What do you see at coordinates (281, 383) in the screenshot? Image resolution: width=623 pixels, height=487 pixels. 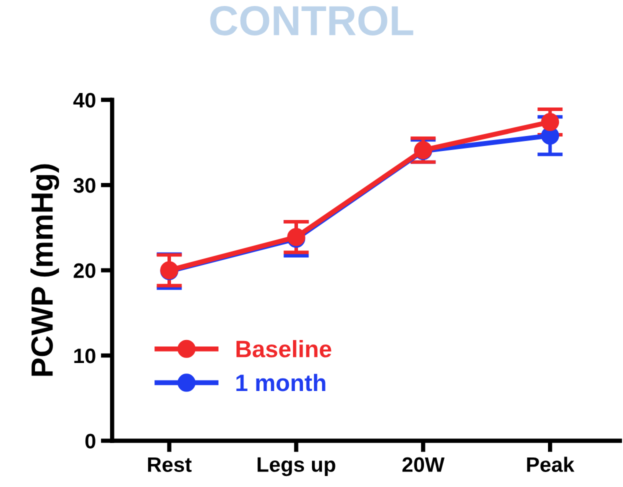 I see `legend-label: 1 month` at bounding box center [281, 383].